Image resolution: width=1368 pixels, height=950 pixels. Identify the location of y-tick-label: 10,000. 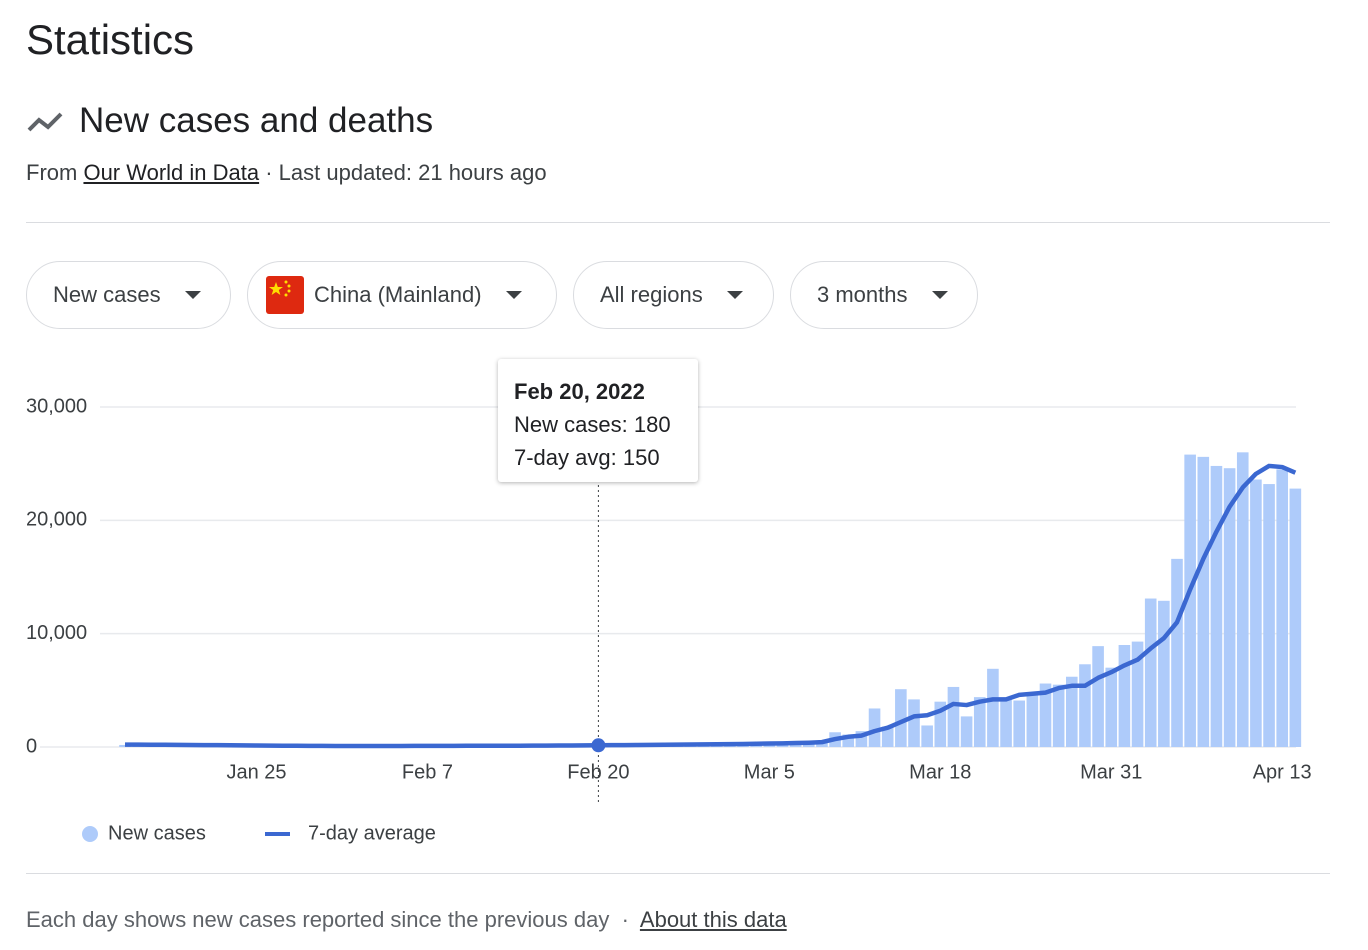
(56, 633).